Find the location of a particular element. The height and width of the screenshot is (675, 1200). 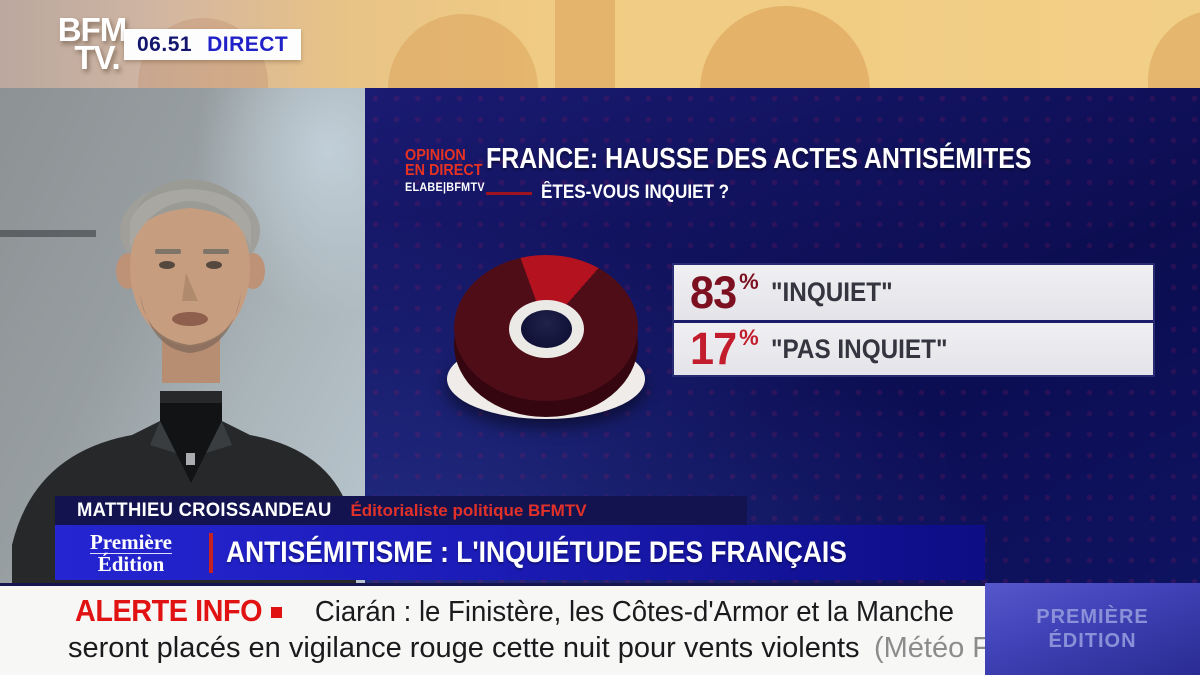

opinion-en-direct-badge: OPINION EN DIRECT ELABE|BFMTV is located at coordinates (445, 171).